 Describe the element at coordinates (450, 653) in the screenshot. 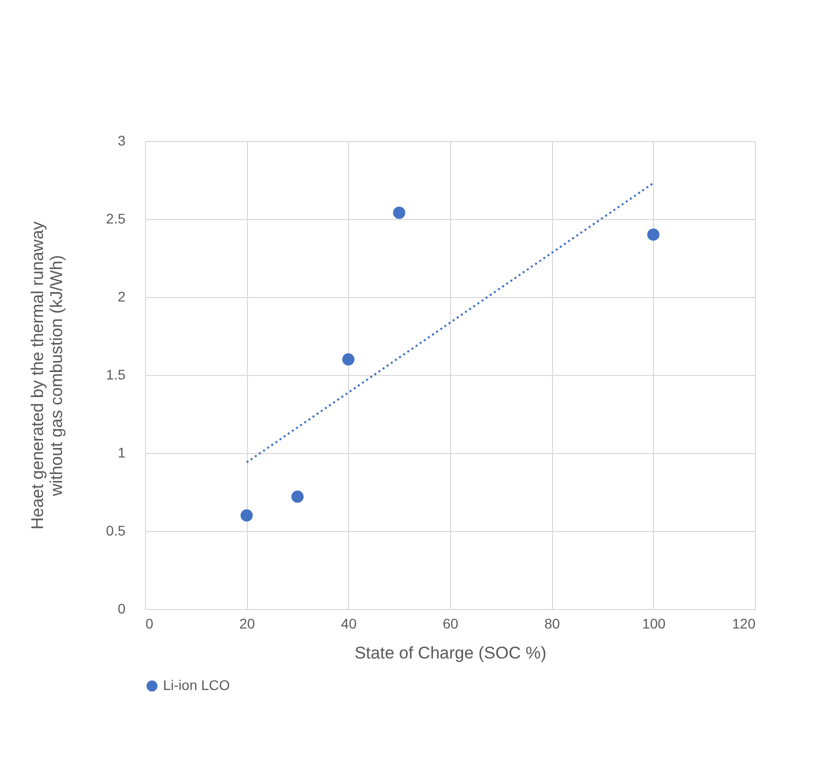

I see `x-axis-title: State of Charge (SOC %)` at that location.